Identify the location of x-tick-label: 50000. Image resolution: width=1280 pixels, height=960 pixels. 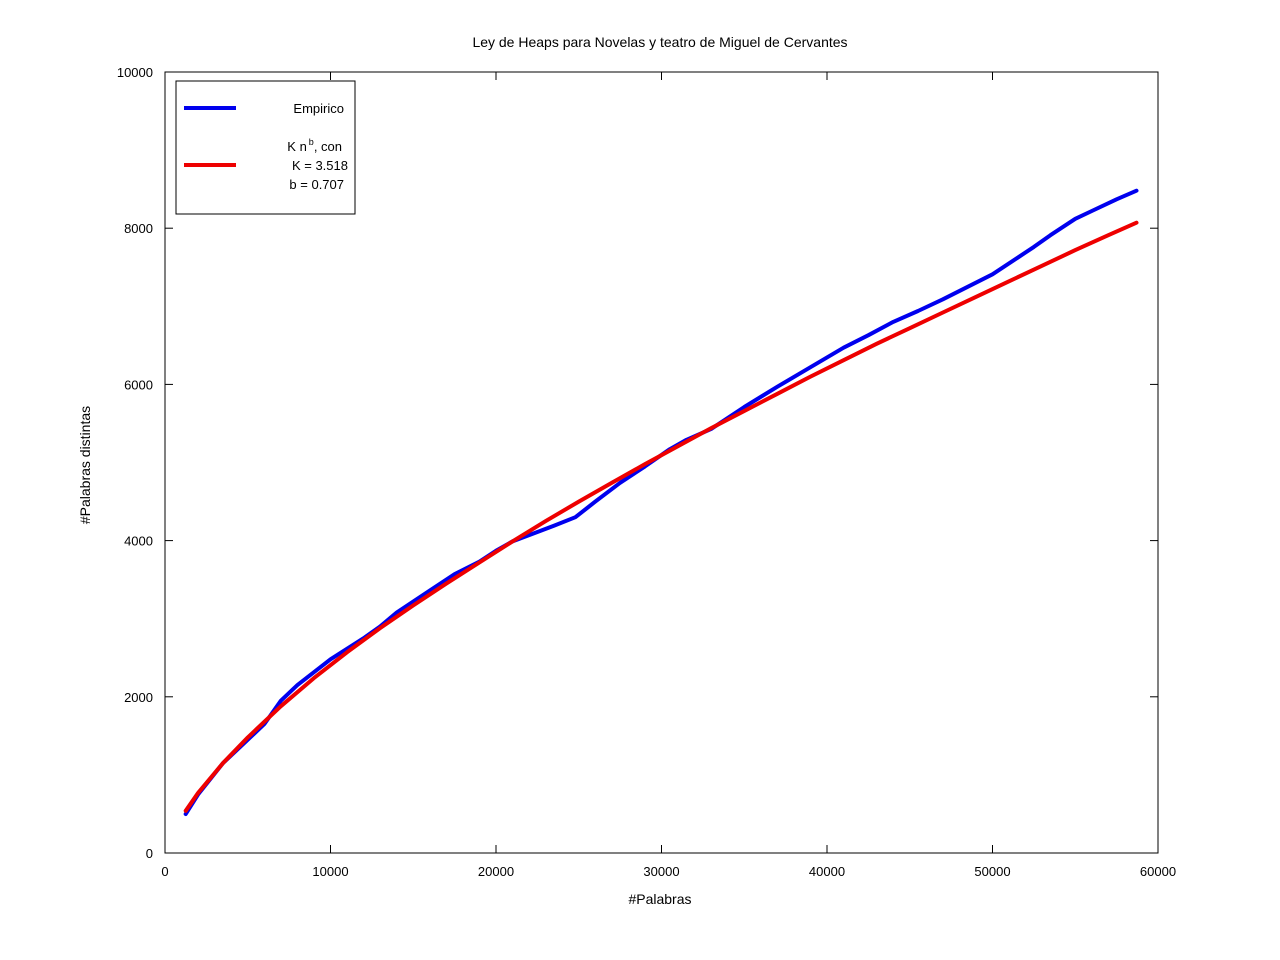
(992, 871).